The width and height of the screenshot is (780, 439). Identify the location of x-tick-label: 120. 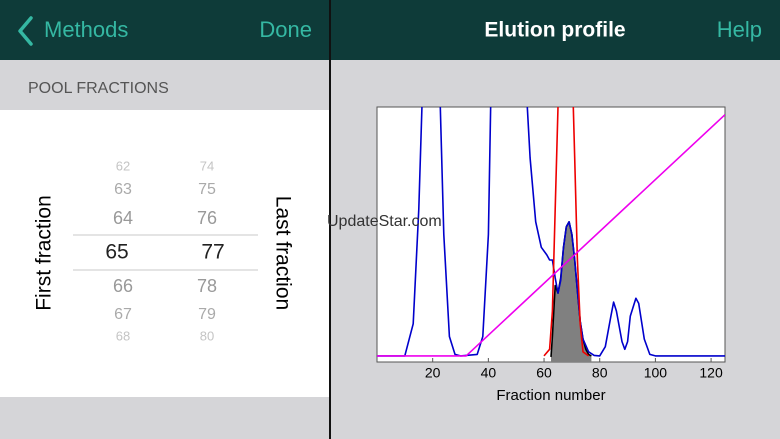
(711, 373).